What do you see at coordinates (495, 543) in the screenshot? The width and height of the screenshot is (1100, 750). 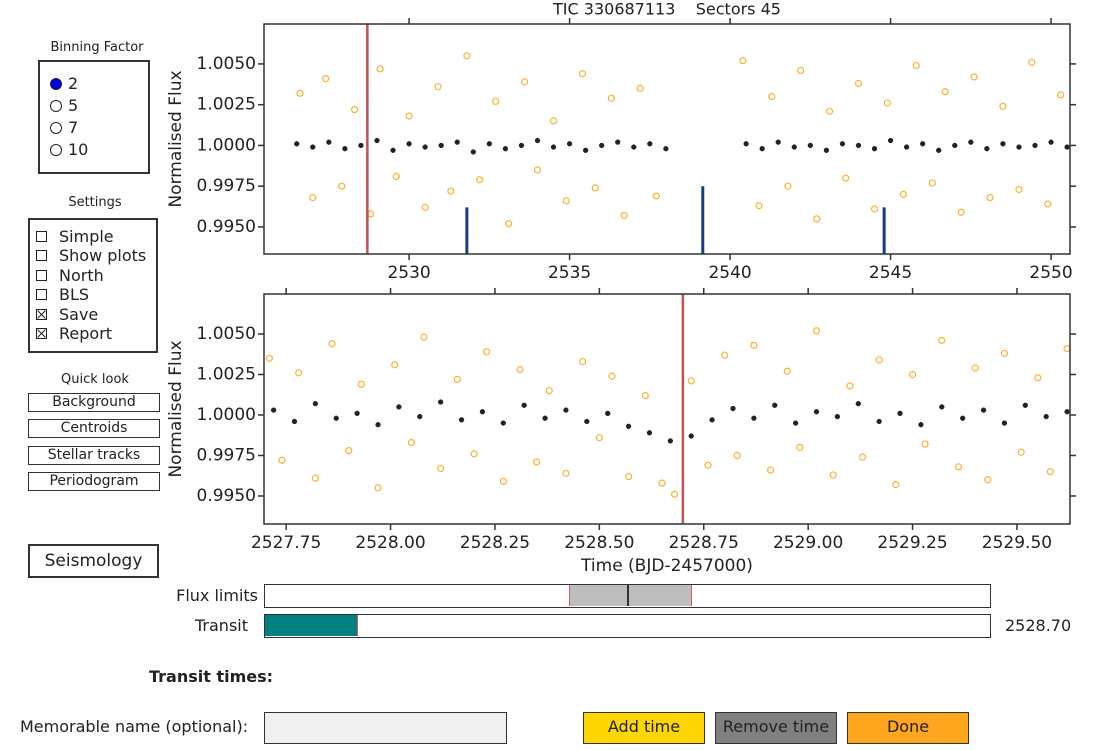 I see `x-tick-label: 2528.25` at bounding box center [495, 543].